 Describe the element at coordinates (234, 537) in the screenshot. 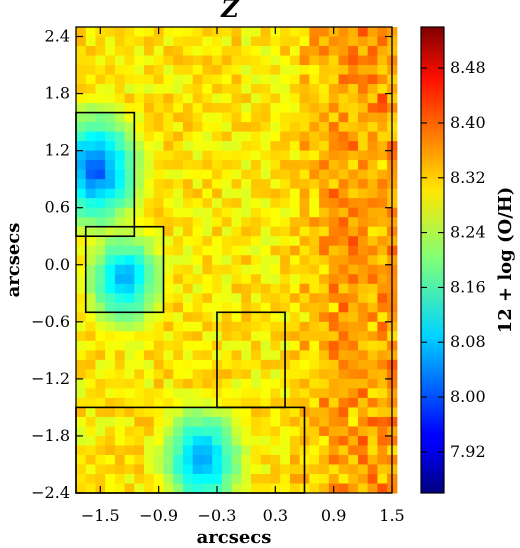

I see `x-axis-label: arcsecs` at that location.